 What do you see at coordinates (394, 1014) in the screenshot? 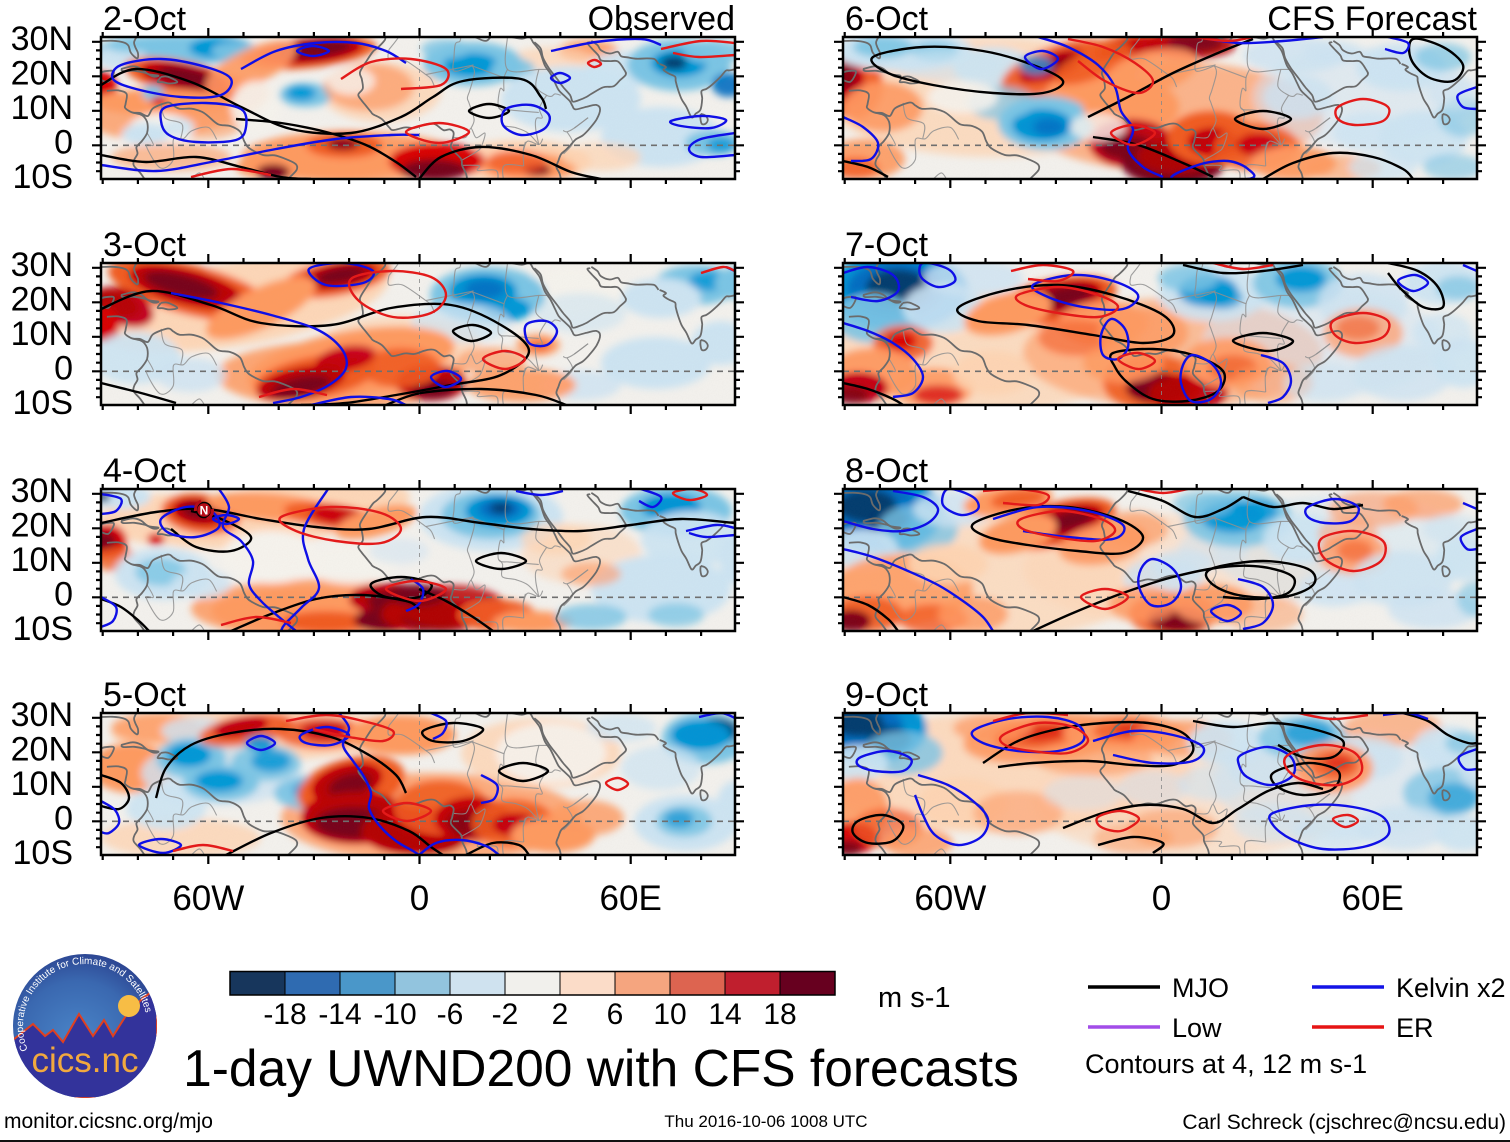
I see `svg-text: -10` at bounding box center [394, 1014].